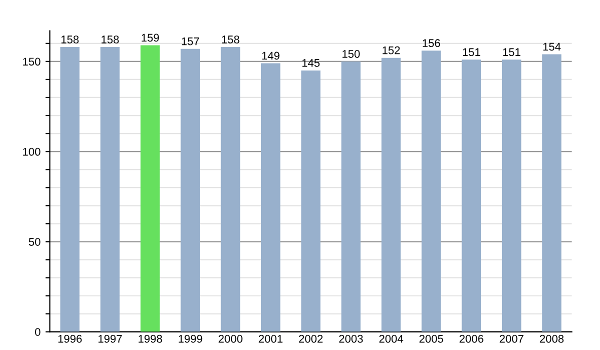 This screenshot has height=350, width=600. Describe the element at coordinates (351, 338) in the screenshot. I see `x-tick-label: 2003` at that location.